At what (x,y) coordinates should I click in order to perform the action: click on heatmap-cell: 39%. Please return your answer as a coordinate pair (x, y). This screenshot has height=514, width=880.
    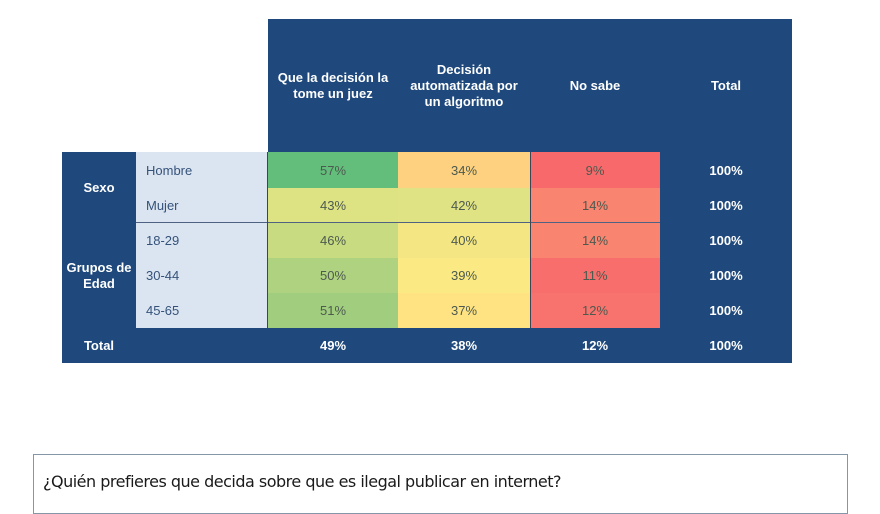
    Looking at the image, I should click on (464, 275).